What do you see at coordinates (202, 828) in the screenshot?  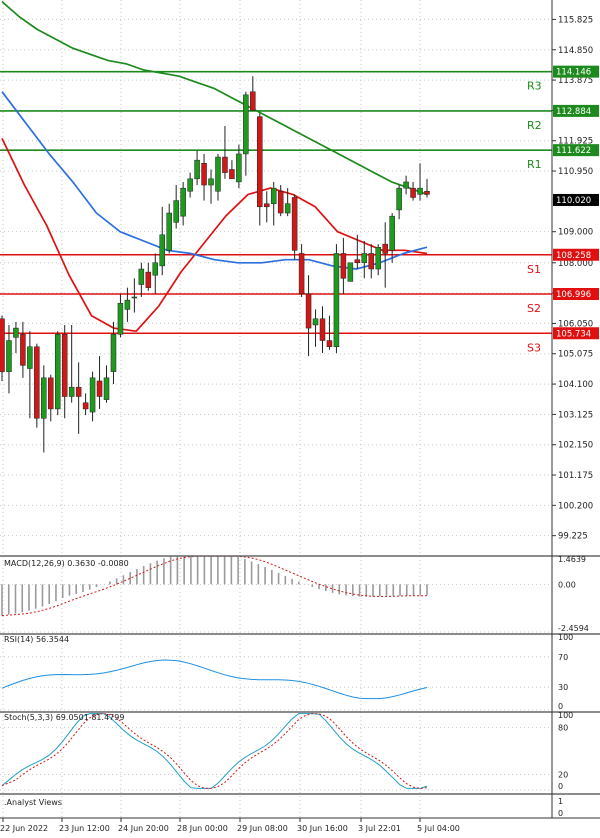 I see `x-axis-label: 28 Jun 00:00` at bounding box center [202, 828].